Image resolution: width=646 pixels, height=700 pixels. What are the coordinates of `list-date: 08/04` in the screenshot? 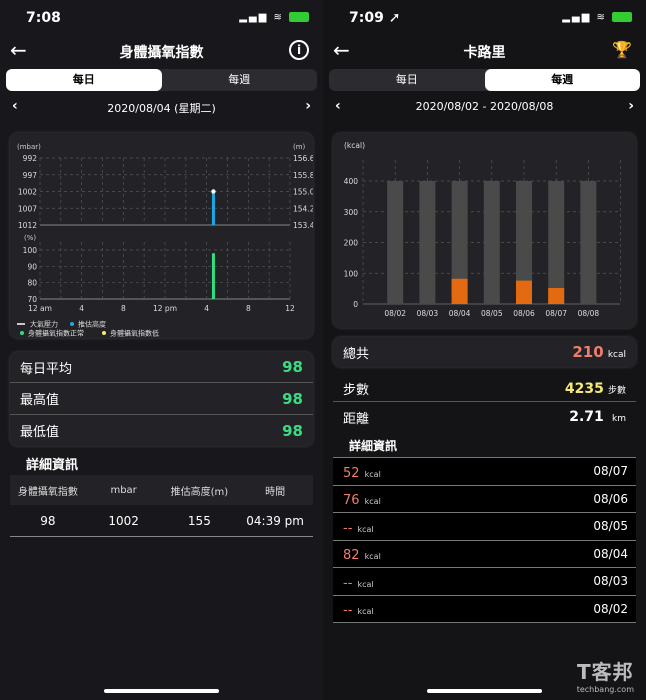 It's located at (610, 553).